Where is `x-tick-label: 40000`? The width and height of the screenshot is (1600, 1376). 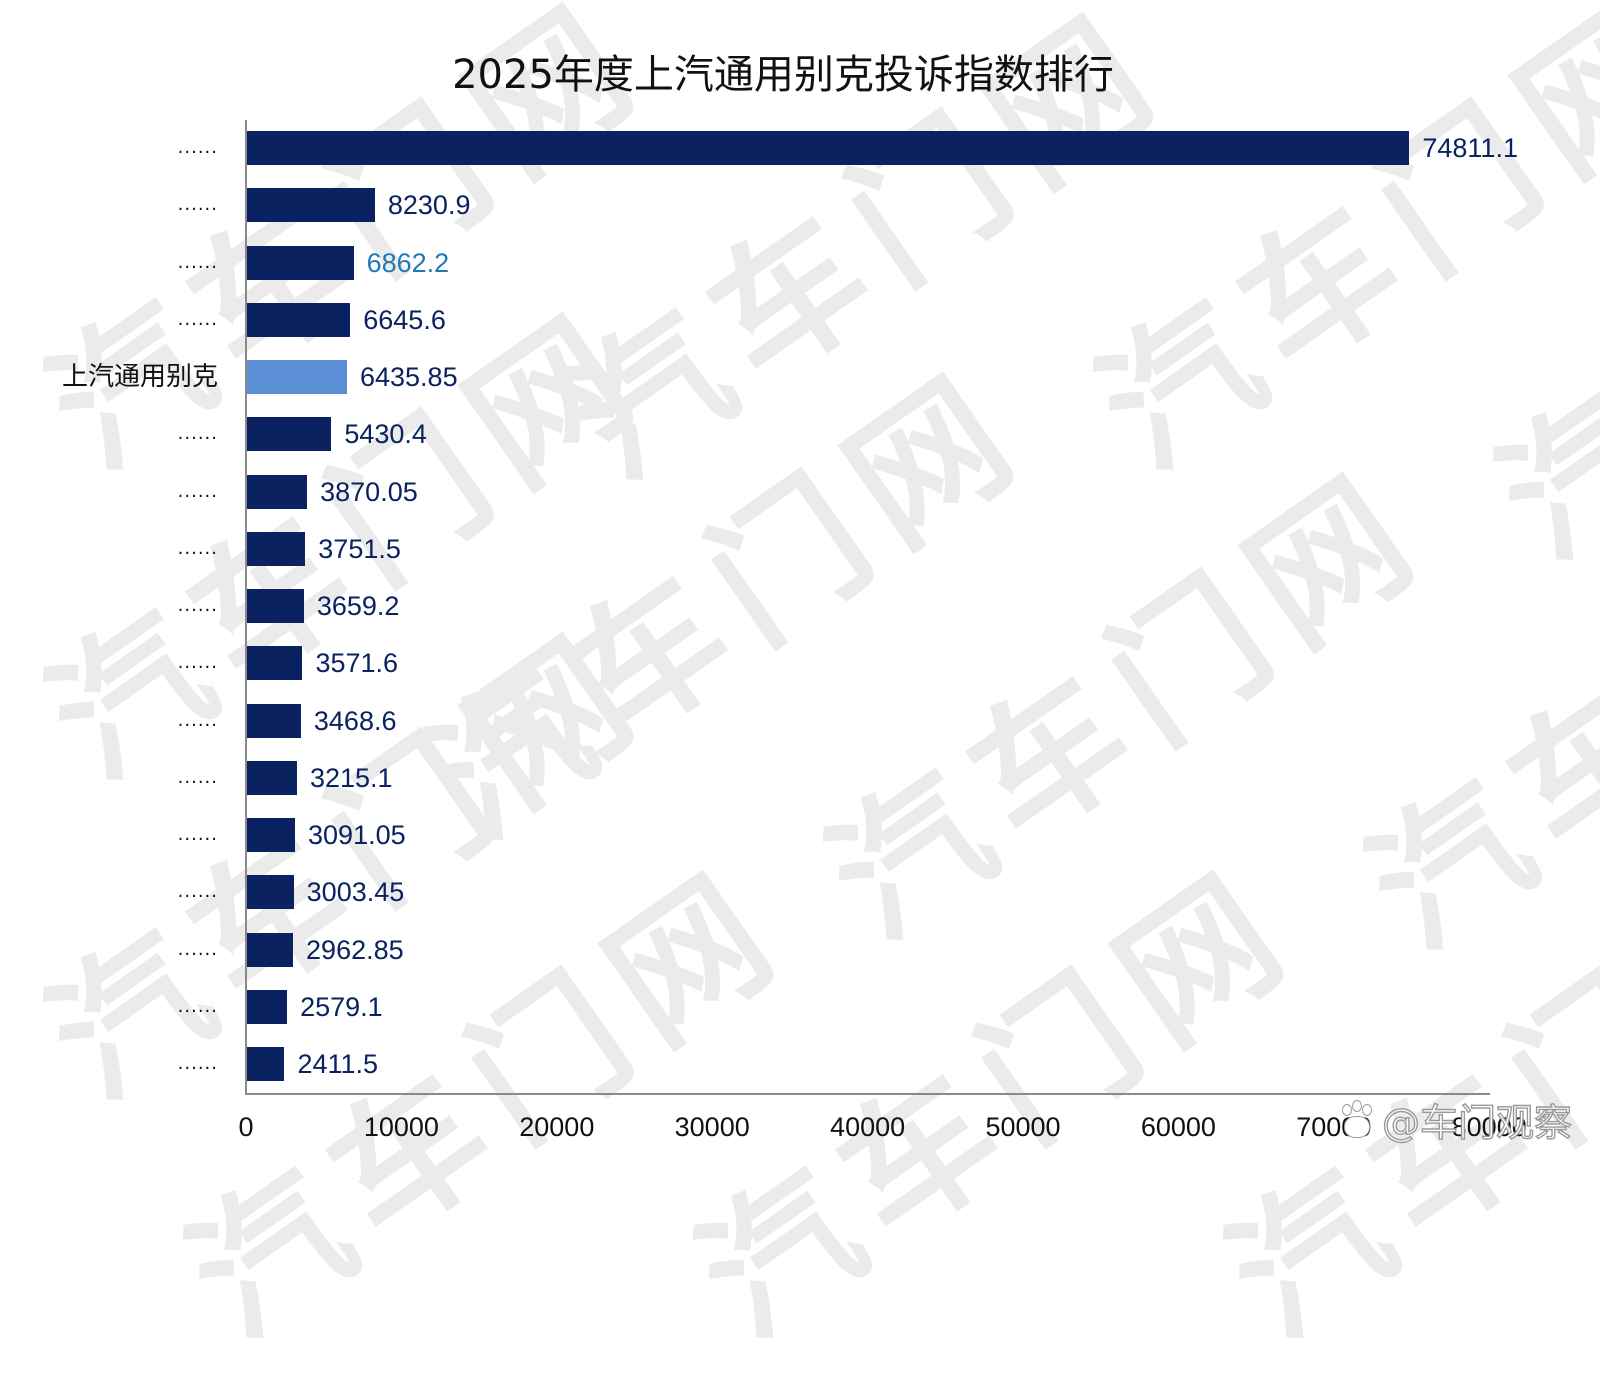
x-tick-label: 40000 is located at coordinates (868, 1127).